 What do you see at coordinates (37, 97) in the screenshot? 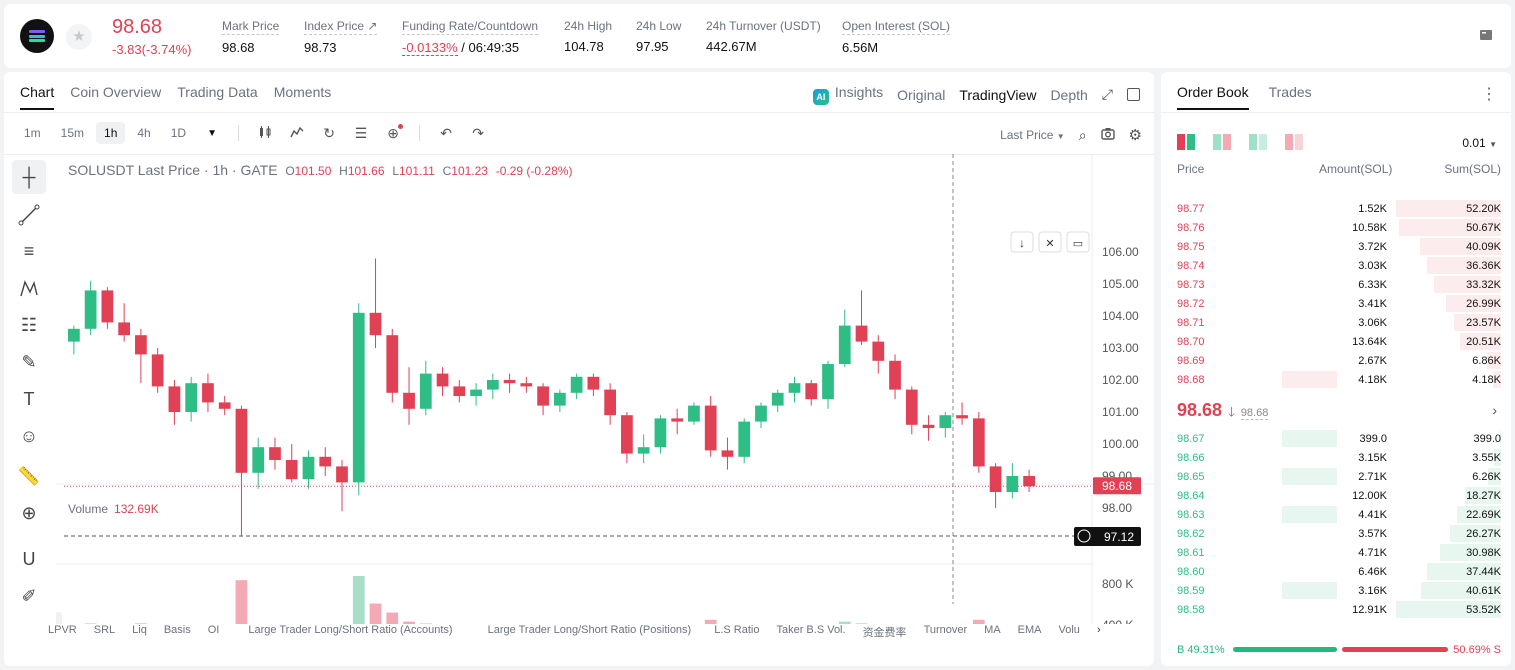
I see `tab-chart: Chart` at bounding box center [37, 97].